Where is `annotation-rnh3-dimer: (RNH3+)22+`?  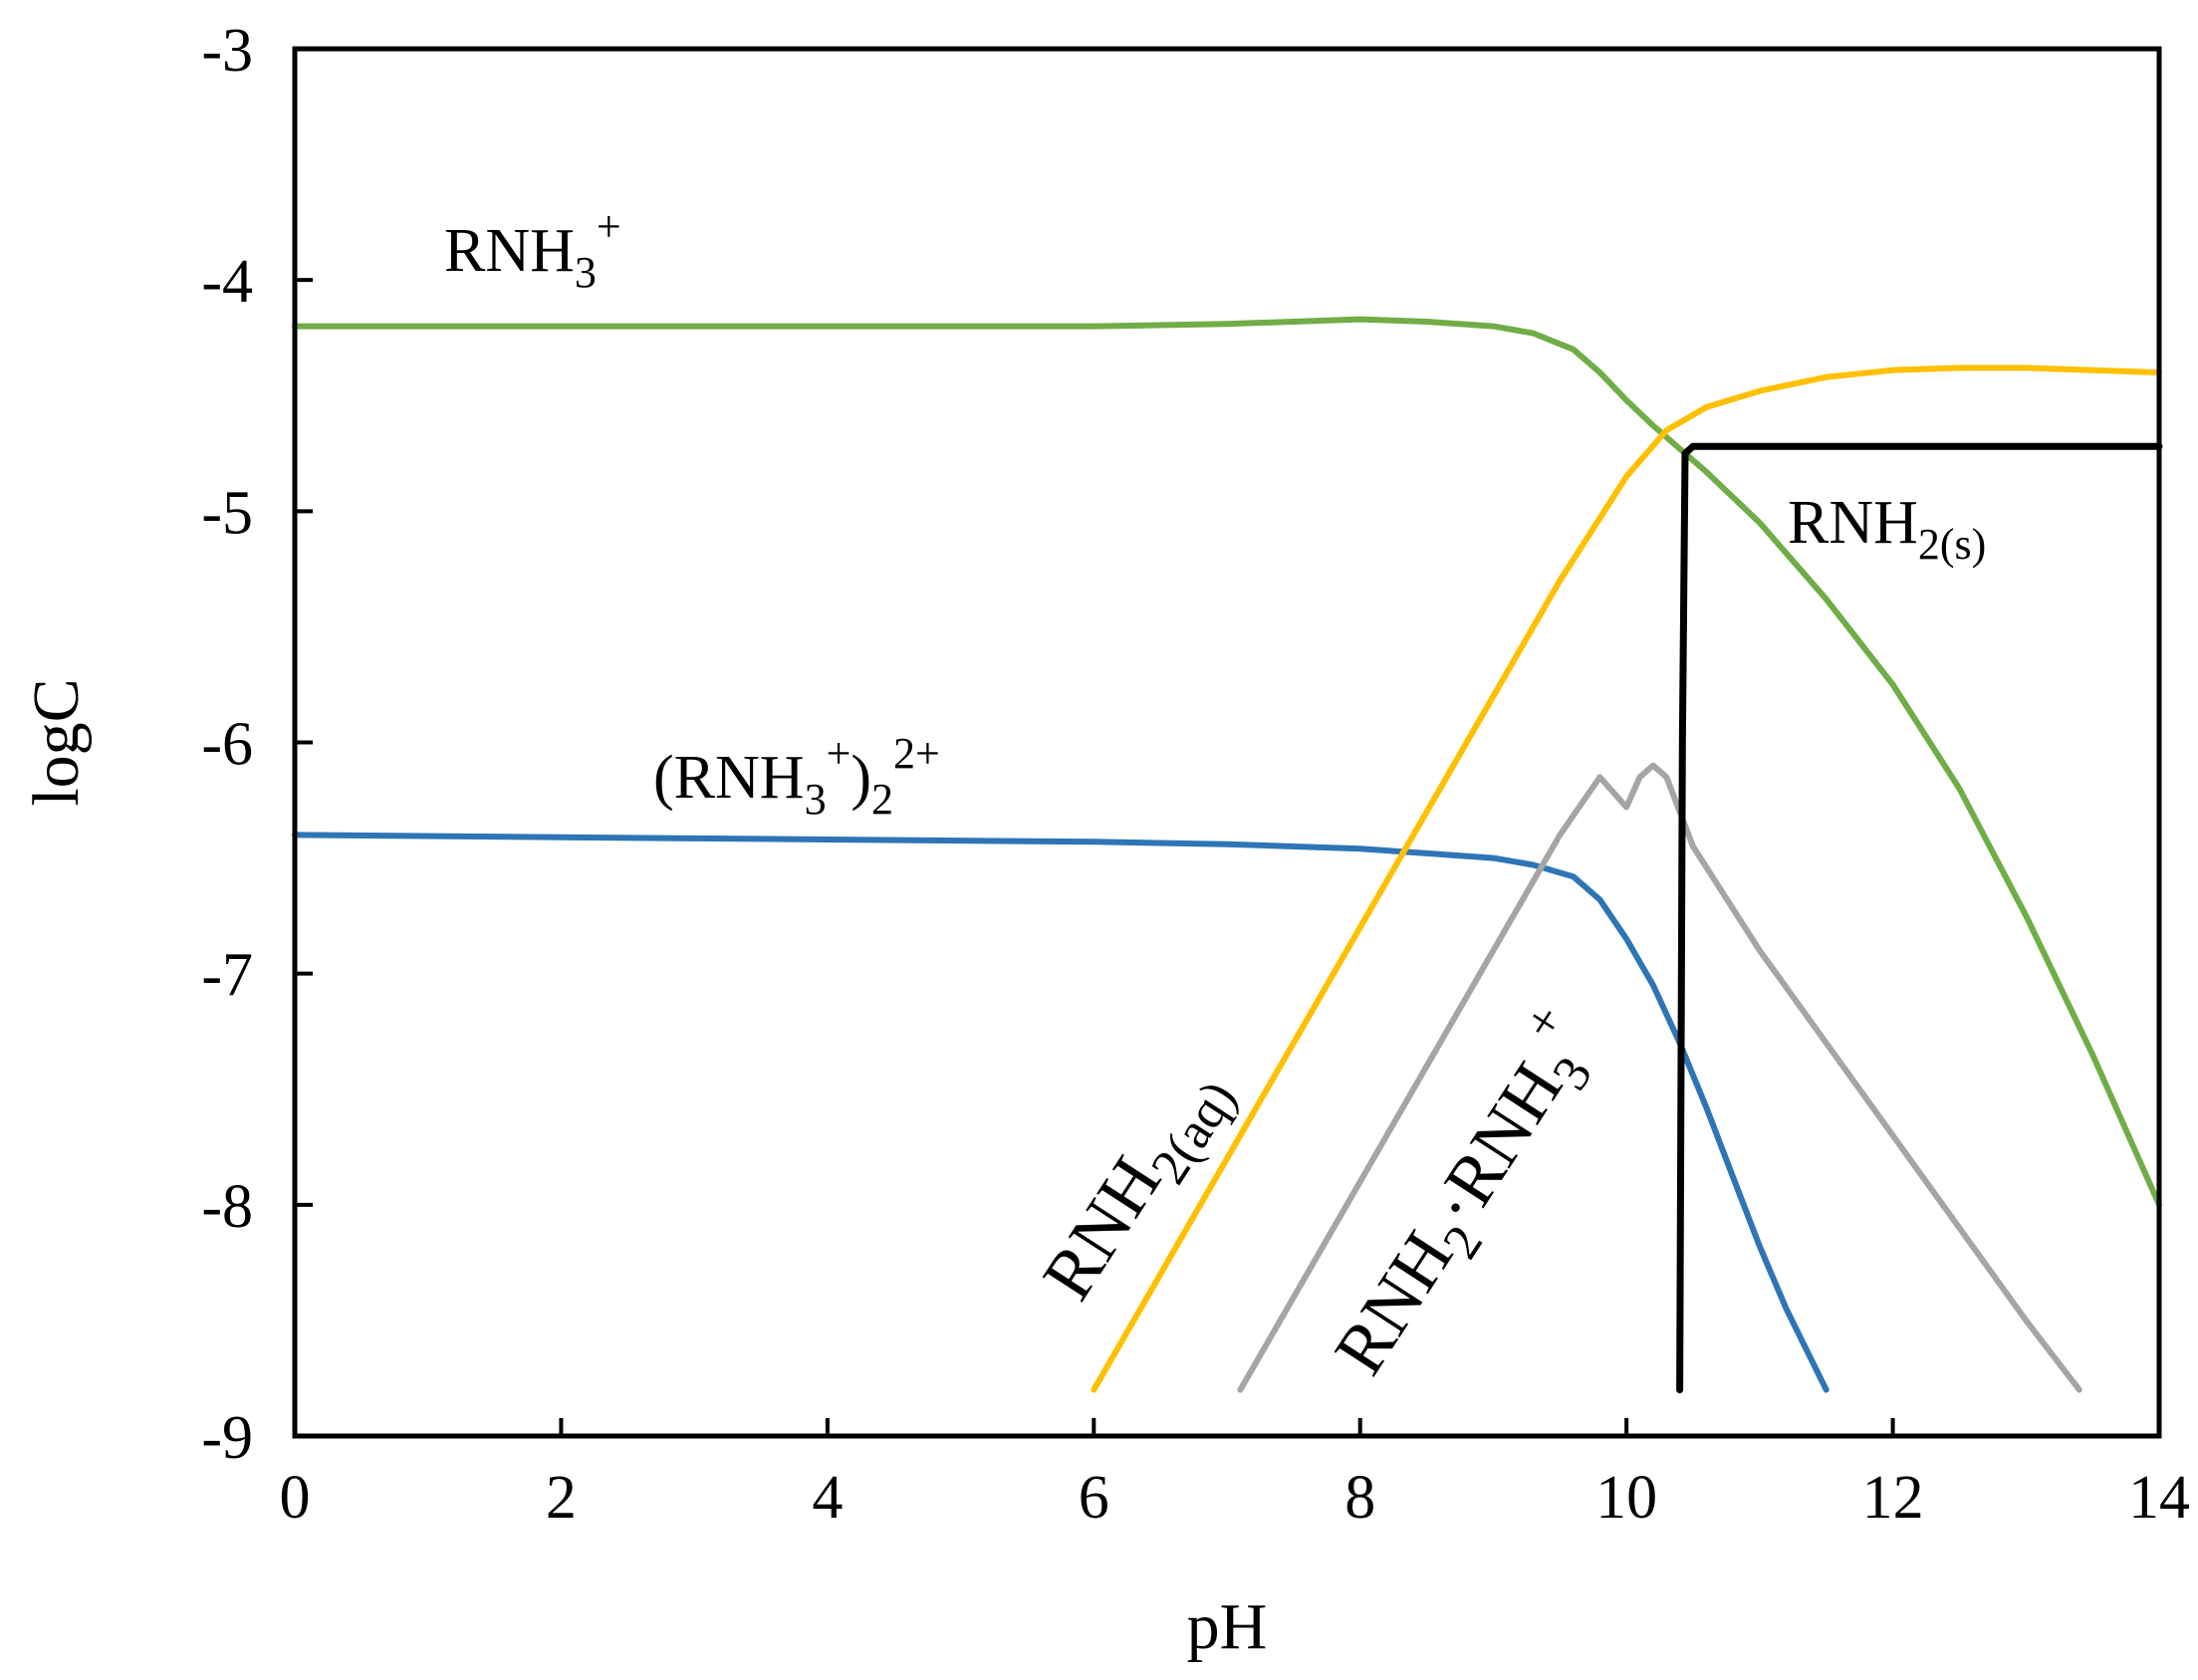
annotation-rnh3-dimer: (RNH3+)22+ is located at coordinates (796, 776).